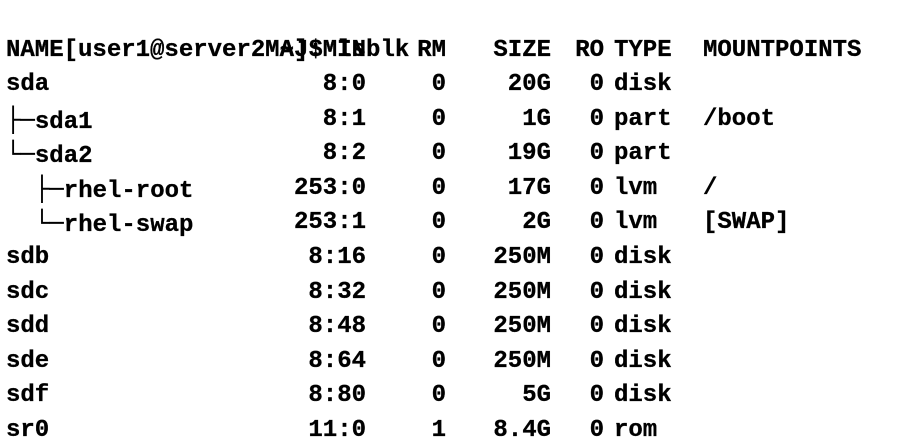  I want to click on device-name-text: sr0, so click(28, 430).